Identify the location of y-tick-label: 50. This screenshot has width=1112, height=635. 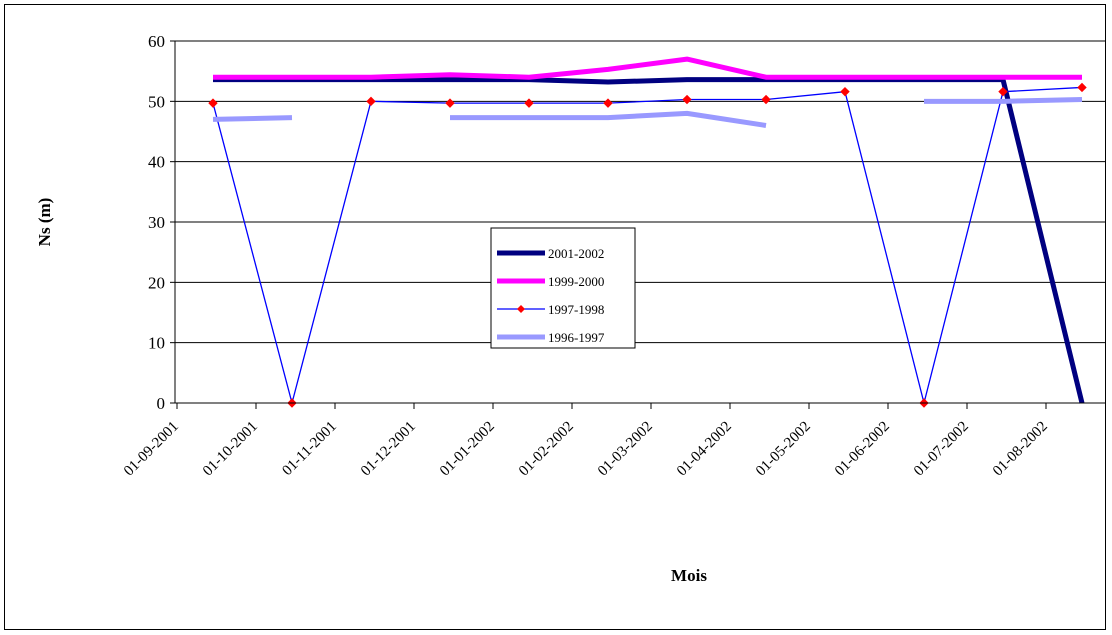
(156, 101).